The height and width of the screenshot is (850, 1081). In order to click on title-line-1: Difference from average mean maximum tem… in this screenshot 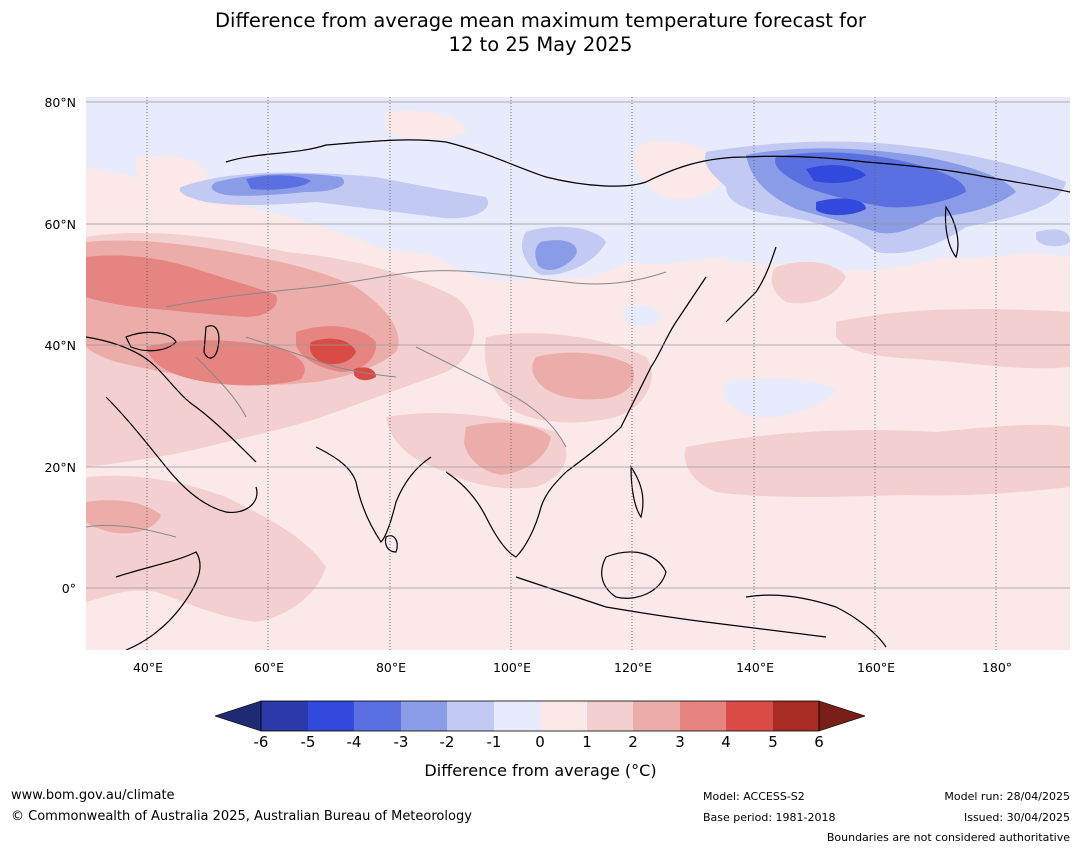, I will do `click(540, 20)`.